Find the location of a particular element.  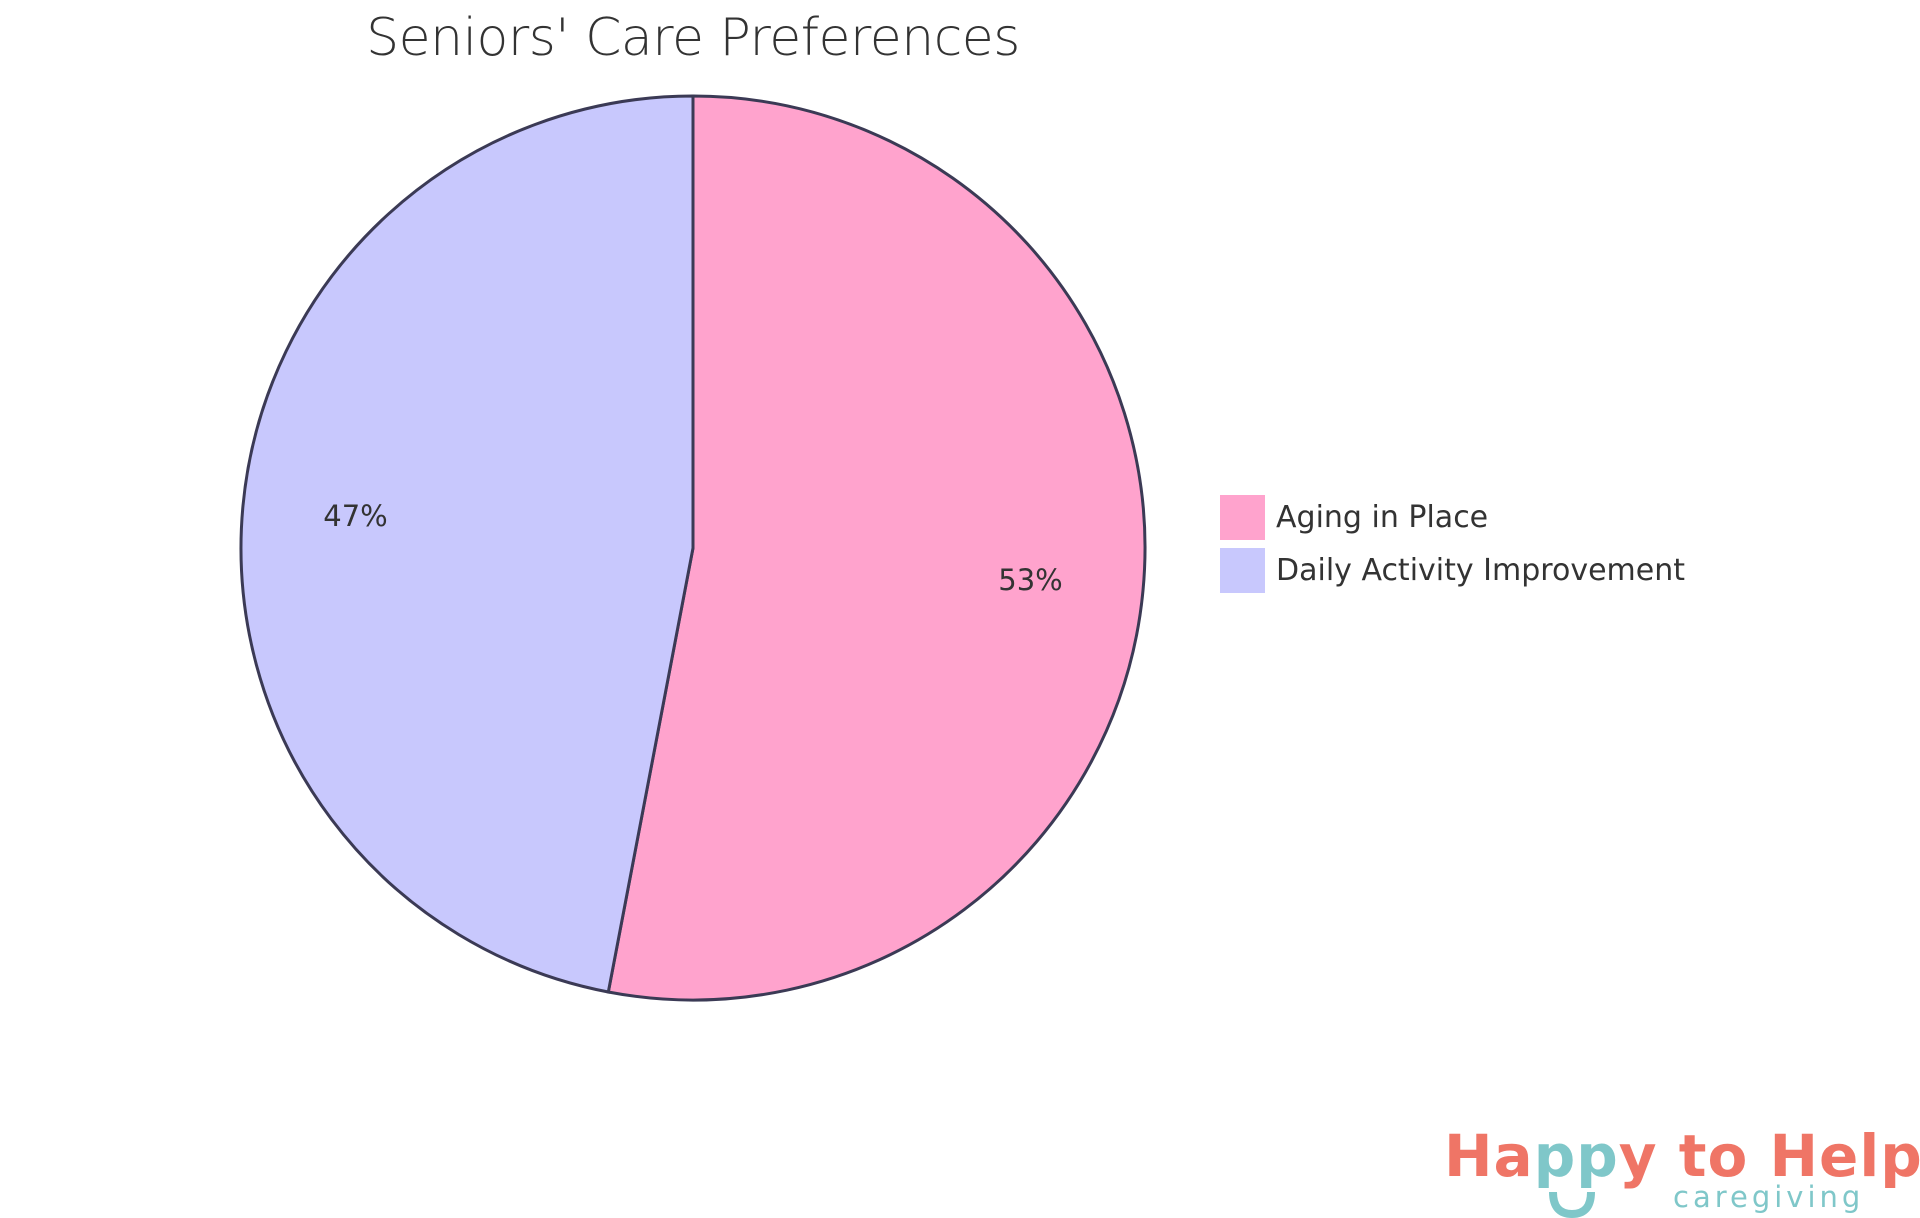

legend-item-aging-in-place: Aging in Place is located at coordinates (1452, 517).